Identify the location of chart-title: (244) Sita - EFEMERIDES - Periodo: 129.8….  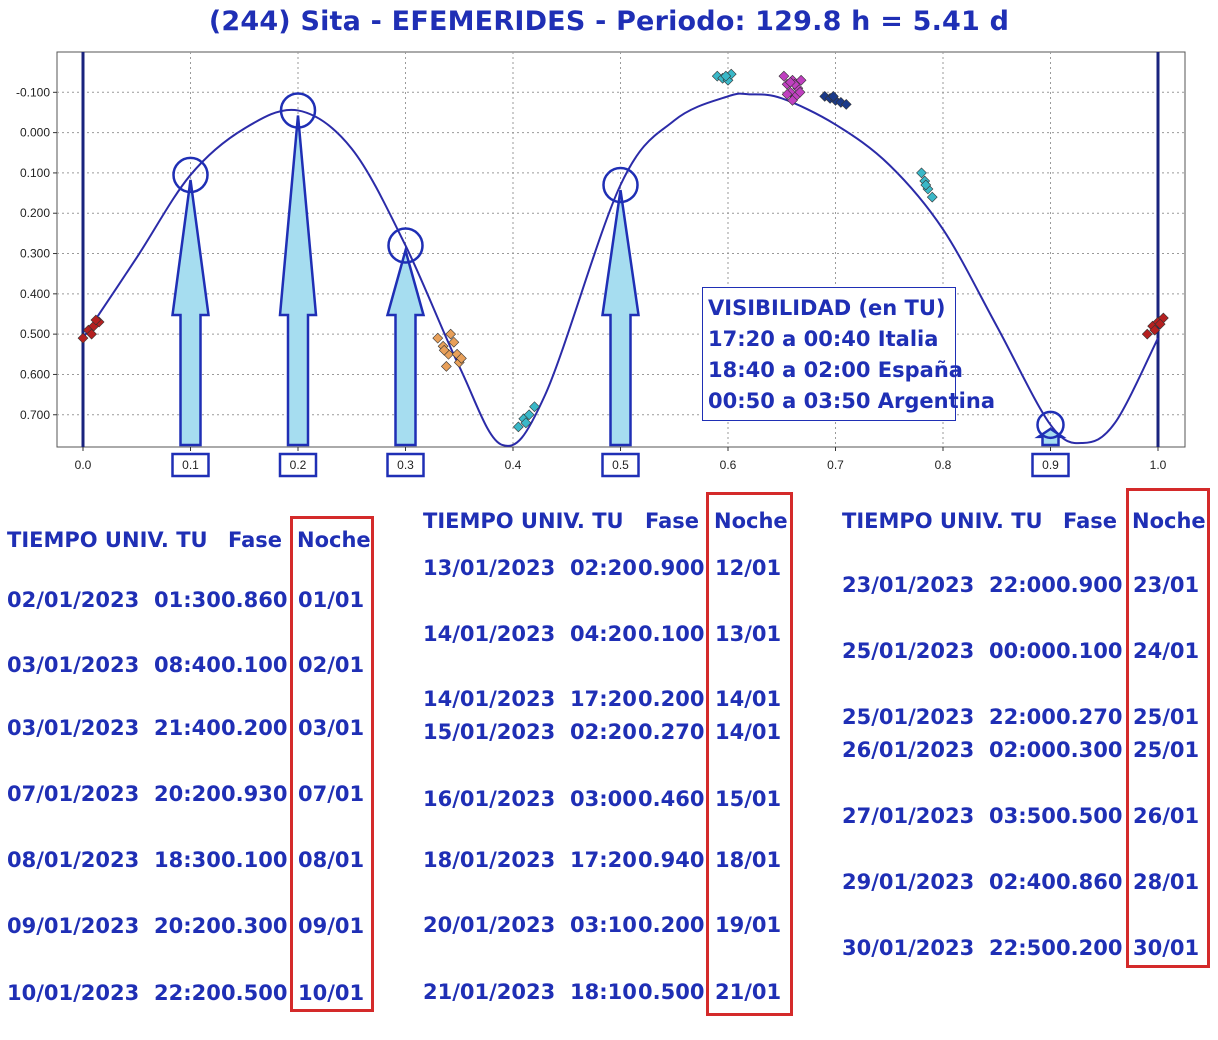
(609, 21).